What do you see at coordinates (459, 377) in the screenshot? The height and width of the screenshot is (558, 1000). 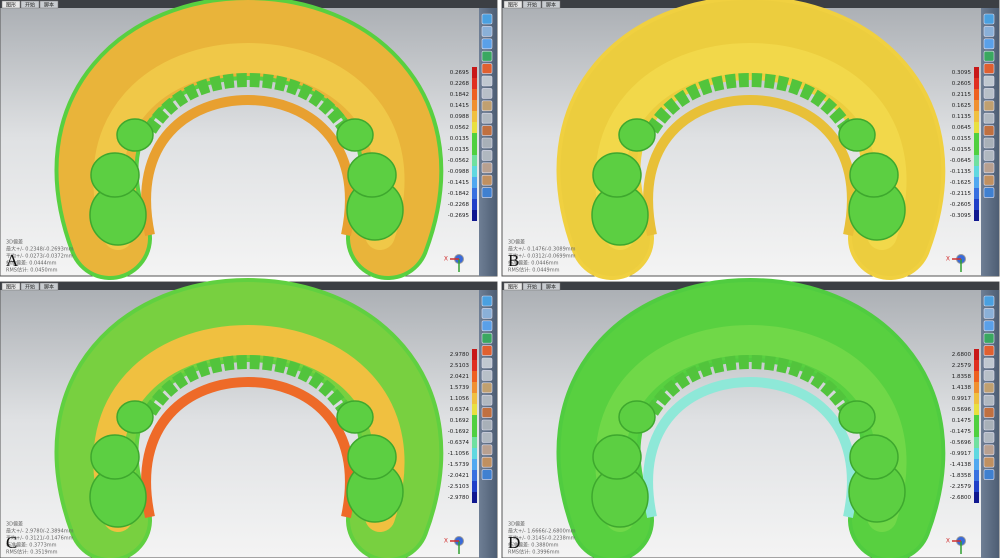 I see `scale-label: 2.0421` at bounding box center [459, 377].